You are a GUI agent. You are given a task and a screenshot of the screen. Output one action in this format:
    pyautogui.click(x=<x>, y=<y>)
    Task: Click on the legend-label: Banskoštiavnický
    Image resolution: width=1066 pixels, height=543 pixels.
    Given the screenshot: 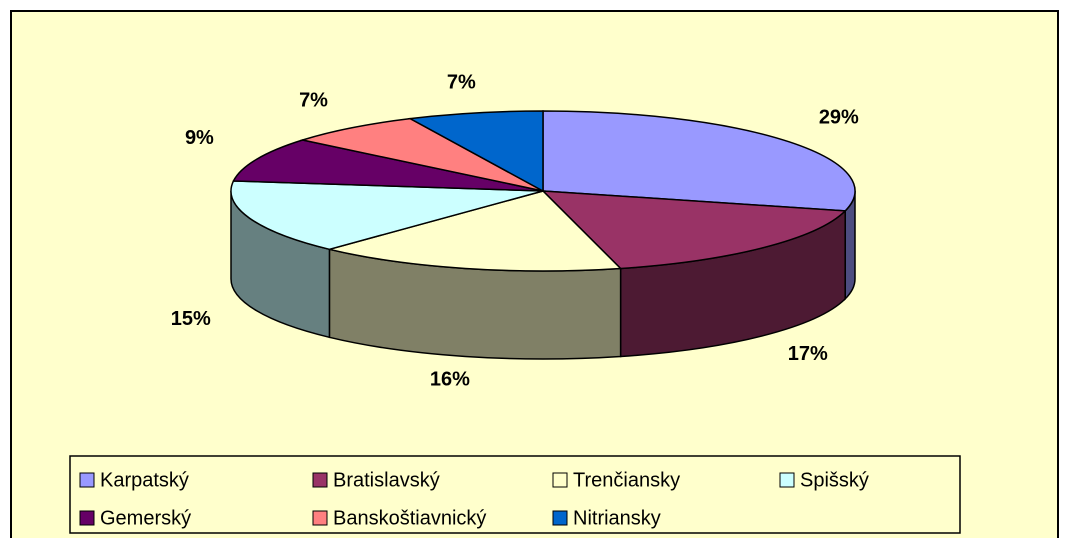 What is the action you would take?
    pyautogui.click(x=409, y=518)
    